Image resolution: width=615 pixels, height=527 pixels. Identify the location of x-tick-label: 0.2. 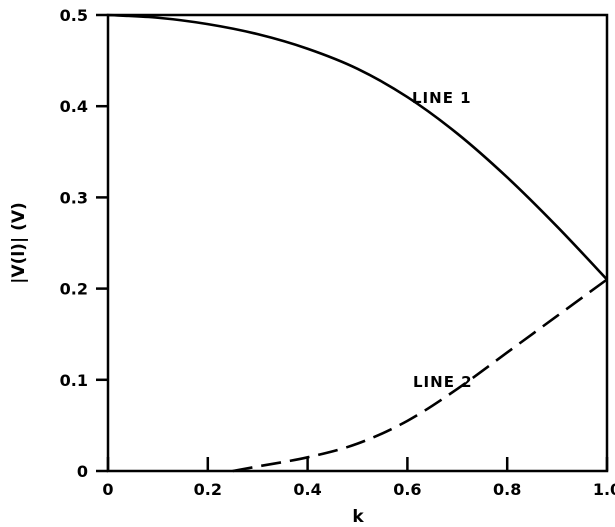
(208, 489).